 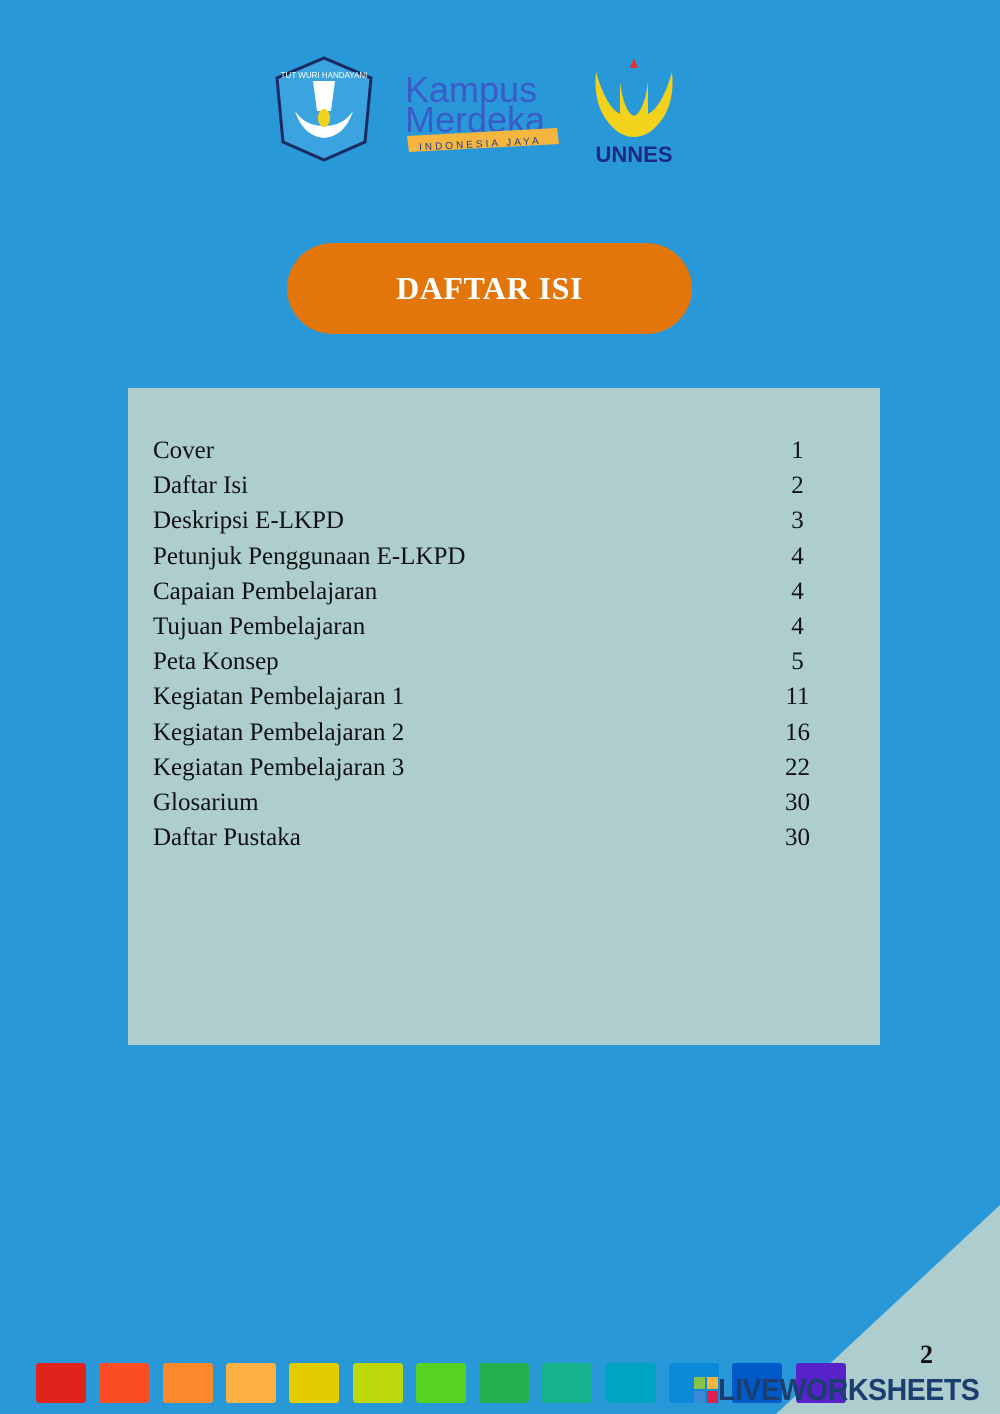 I want to click on toc-item: Kegiatan Pembelajaran 1 11, so click(x=503, y=697).